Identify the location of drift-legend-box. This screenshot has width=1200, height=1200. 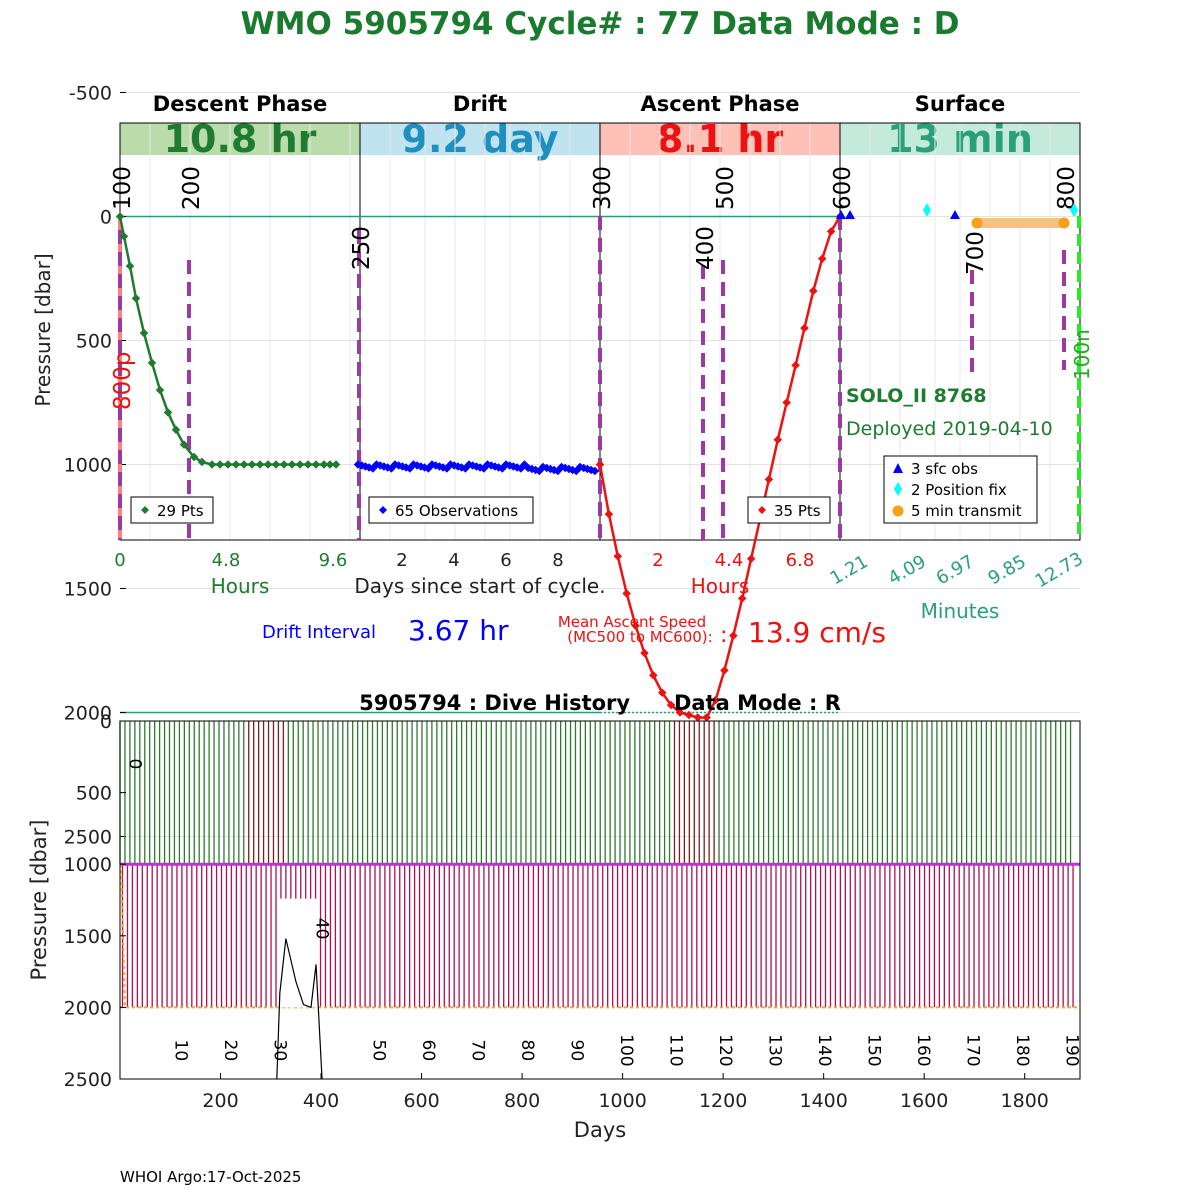
(451, 510).